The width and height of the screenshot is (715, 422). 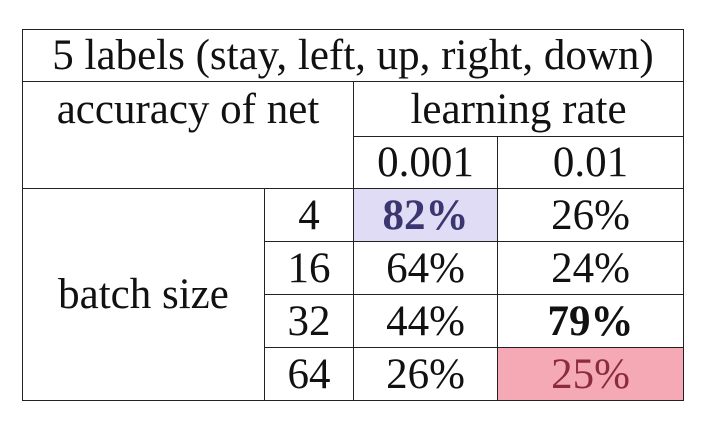 What do you see at coordinates (309, 321) in the screenshot?
I see `batch-size-cell: 32` at bounding box center [309, 321].